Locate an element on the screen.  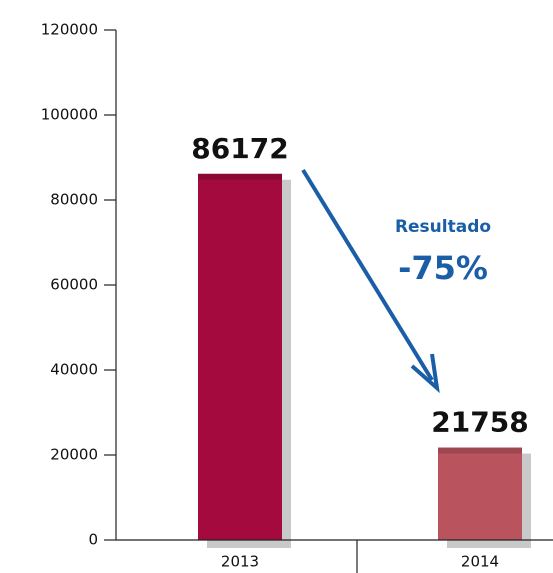
x-tick-label: 2013 is located at coordinates (240, 562).